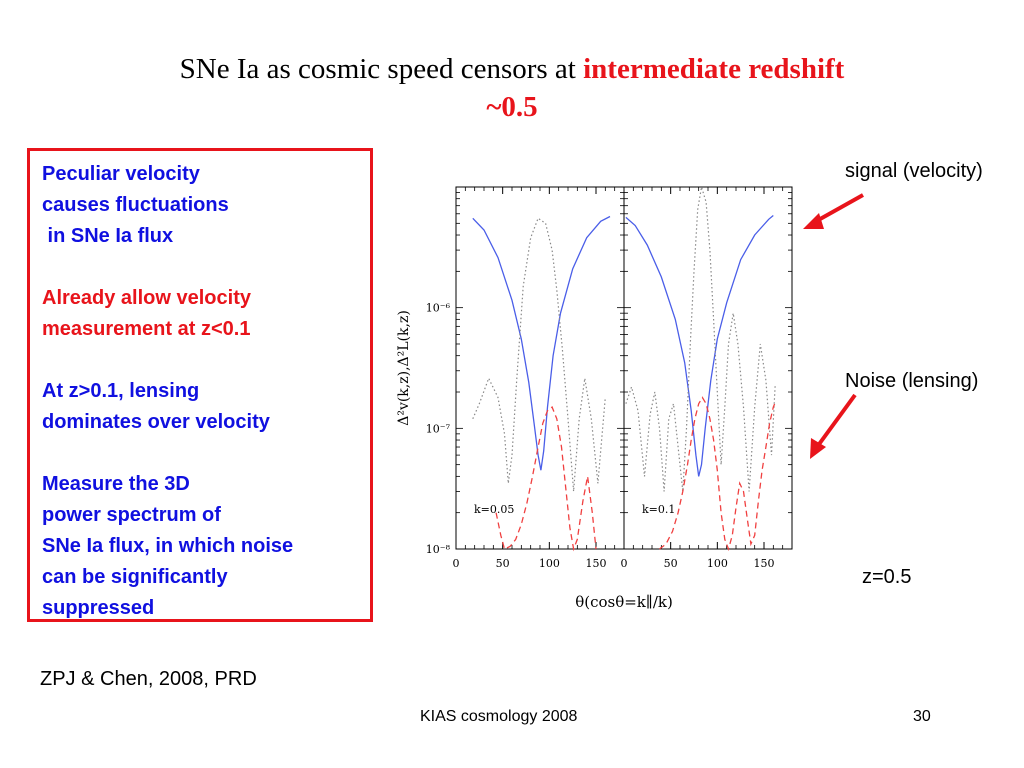 This screenshot has width=1024, height=768. What do you see at coordinates (887, 577) in the screenshot?
I see `z-label: z=0.5` at bounding box center [887, 577].